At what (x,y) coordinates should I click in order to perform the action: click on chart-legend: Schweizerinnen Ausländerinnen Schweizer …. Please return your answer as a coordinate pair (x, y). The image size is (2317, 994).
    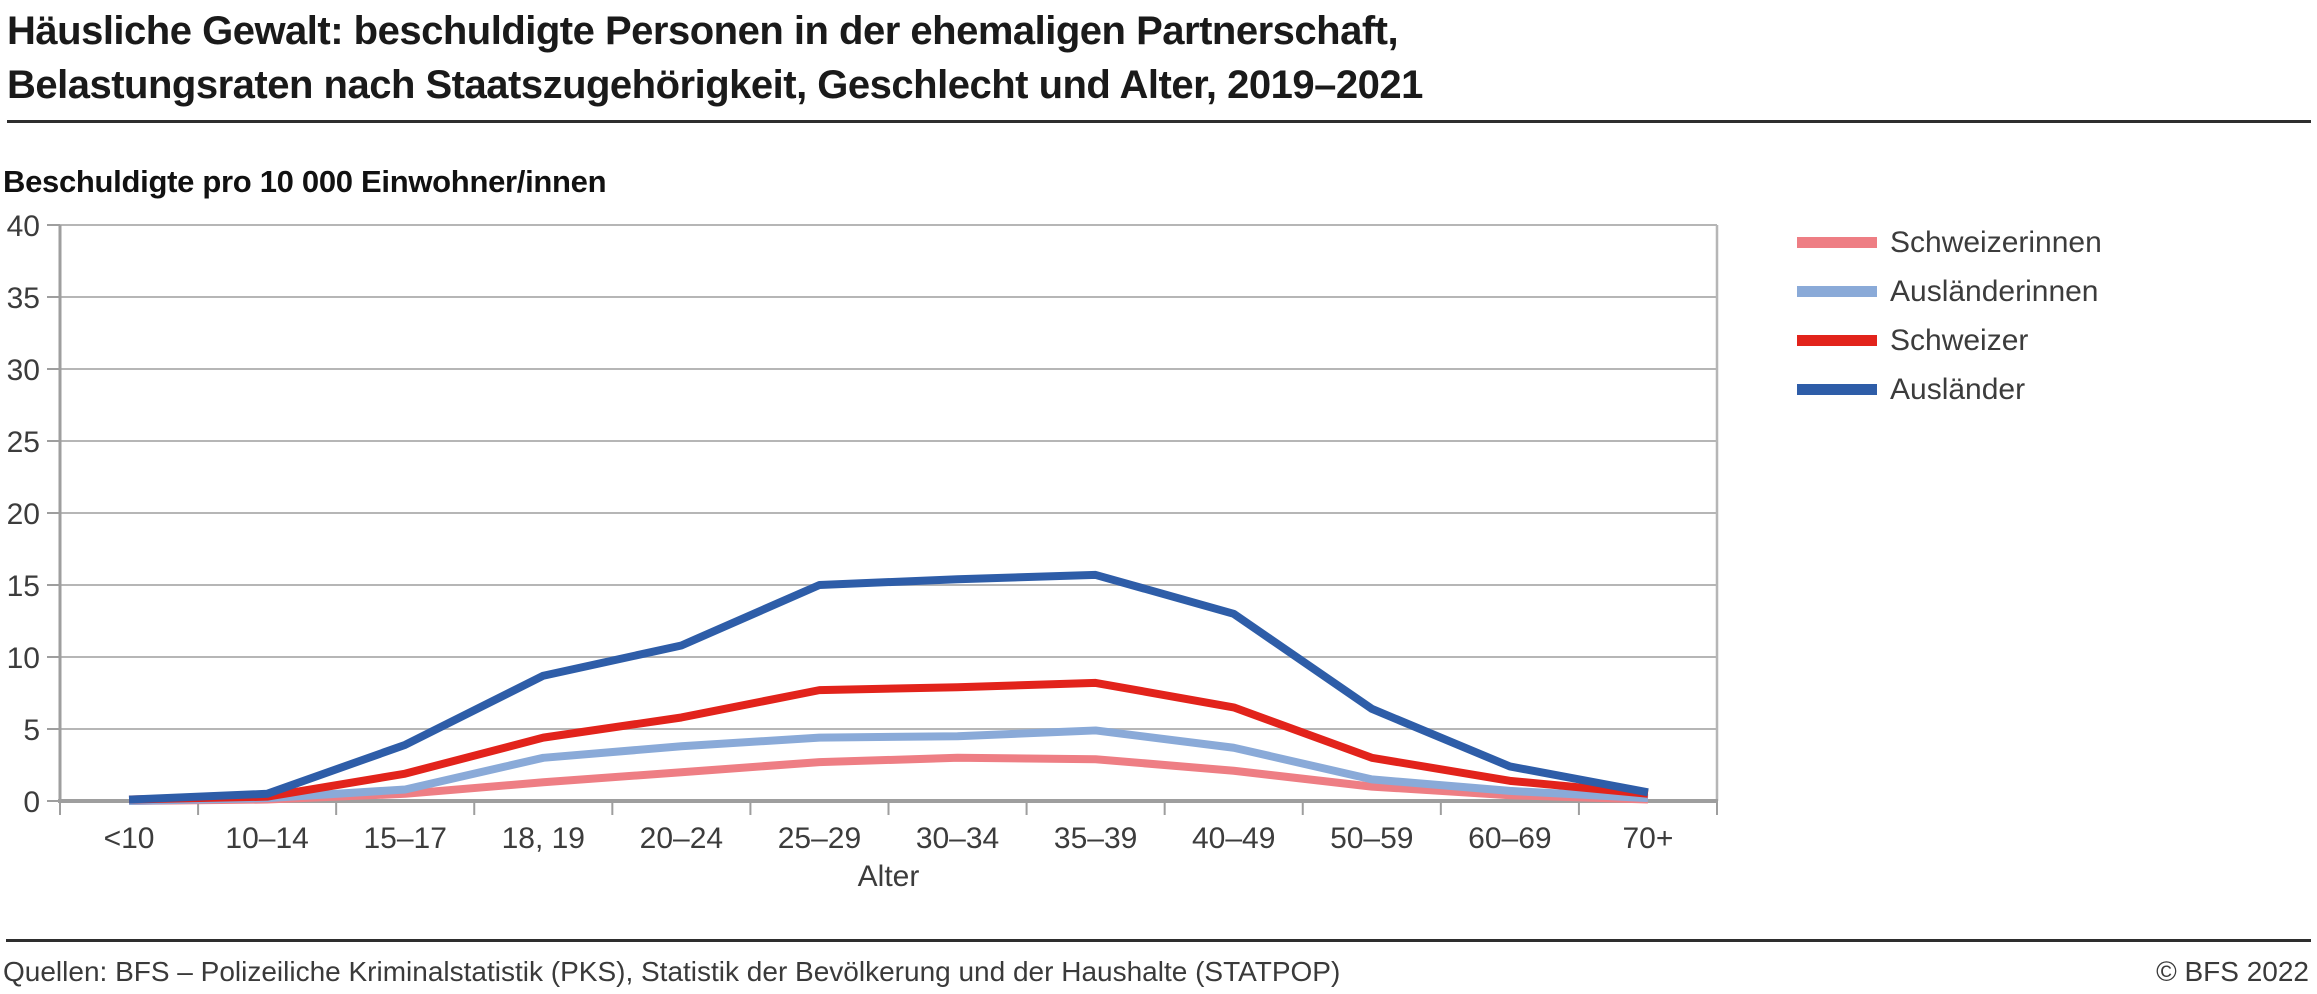
    Looking at the image, I should click on (1949, 324).